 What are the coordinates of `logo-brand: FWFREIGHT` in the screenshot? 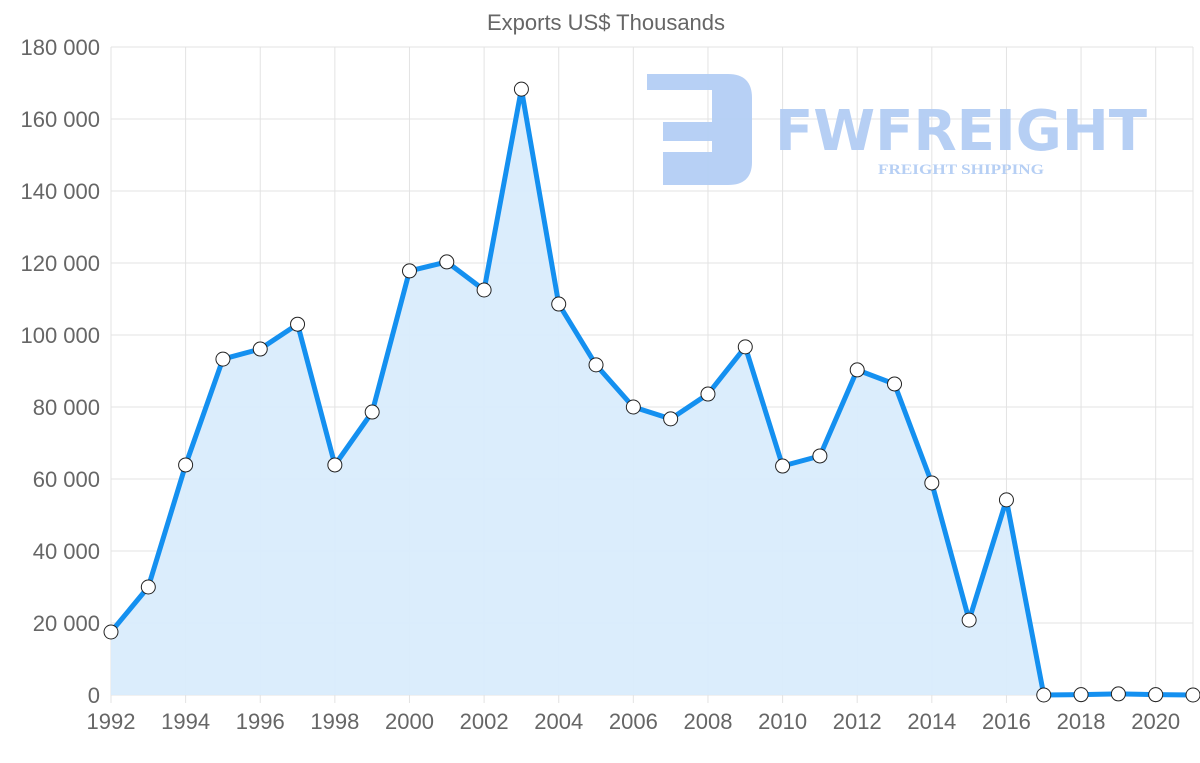 It's located at (961, 131).